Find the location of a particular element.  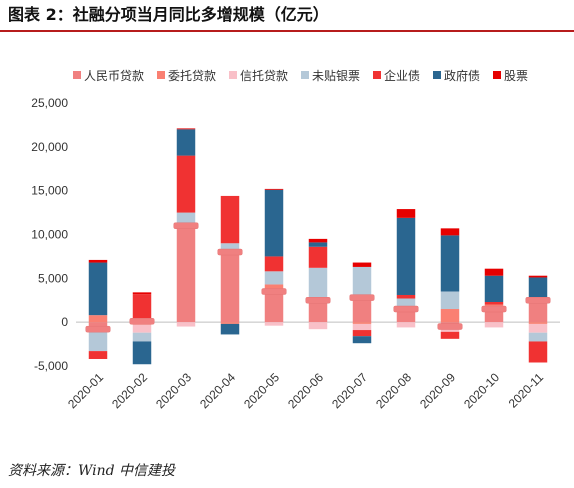

y-tick-label: -5,000 is located at coordinates (51, 366).